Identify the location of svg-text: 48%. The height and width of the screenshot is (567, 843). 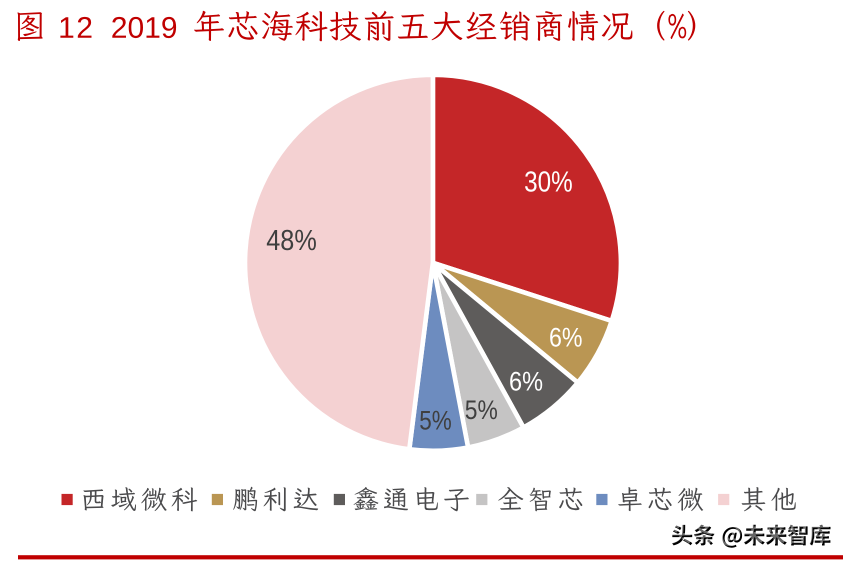
(291, 241).